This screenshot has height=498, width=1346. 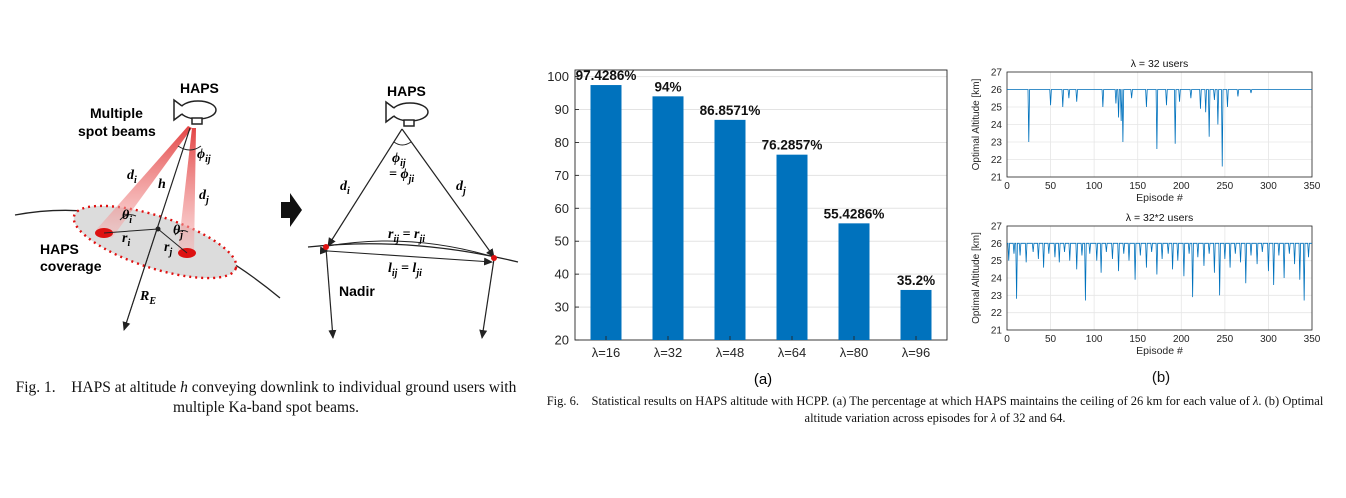 I want to click on svg-text: = ϕji, so click(x=401, y=176).